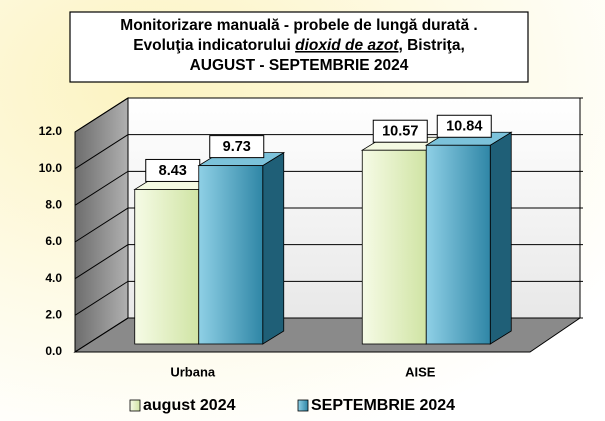 The height and width of the screenshot is (421, 605). I want to click on y-tick-label: 12.0, so click(51, 131).